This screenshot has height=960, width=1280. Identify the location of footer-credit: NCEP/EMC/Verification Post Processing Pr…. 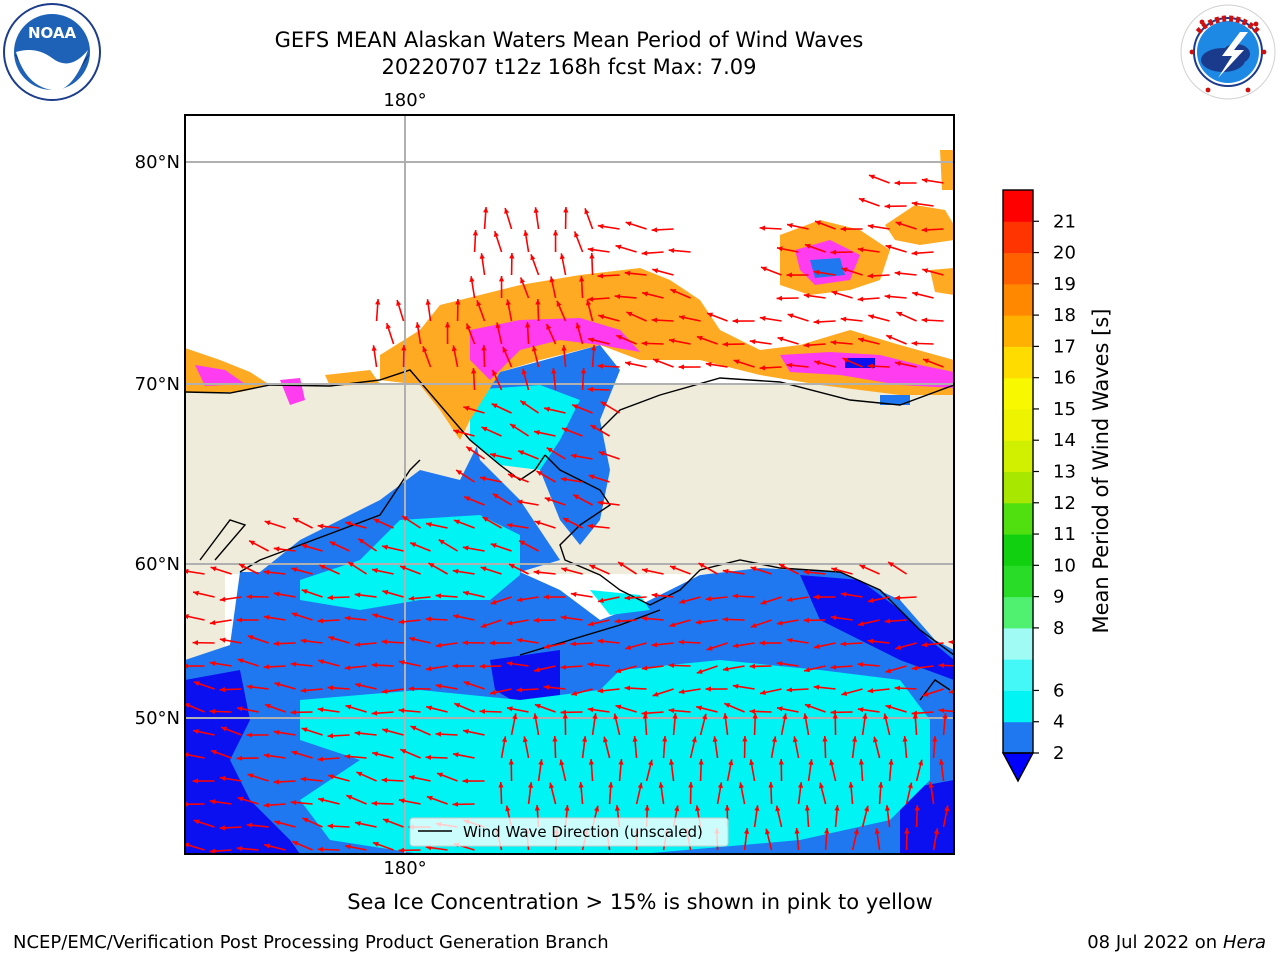
(311, 942).